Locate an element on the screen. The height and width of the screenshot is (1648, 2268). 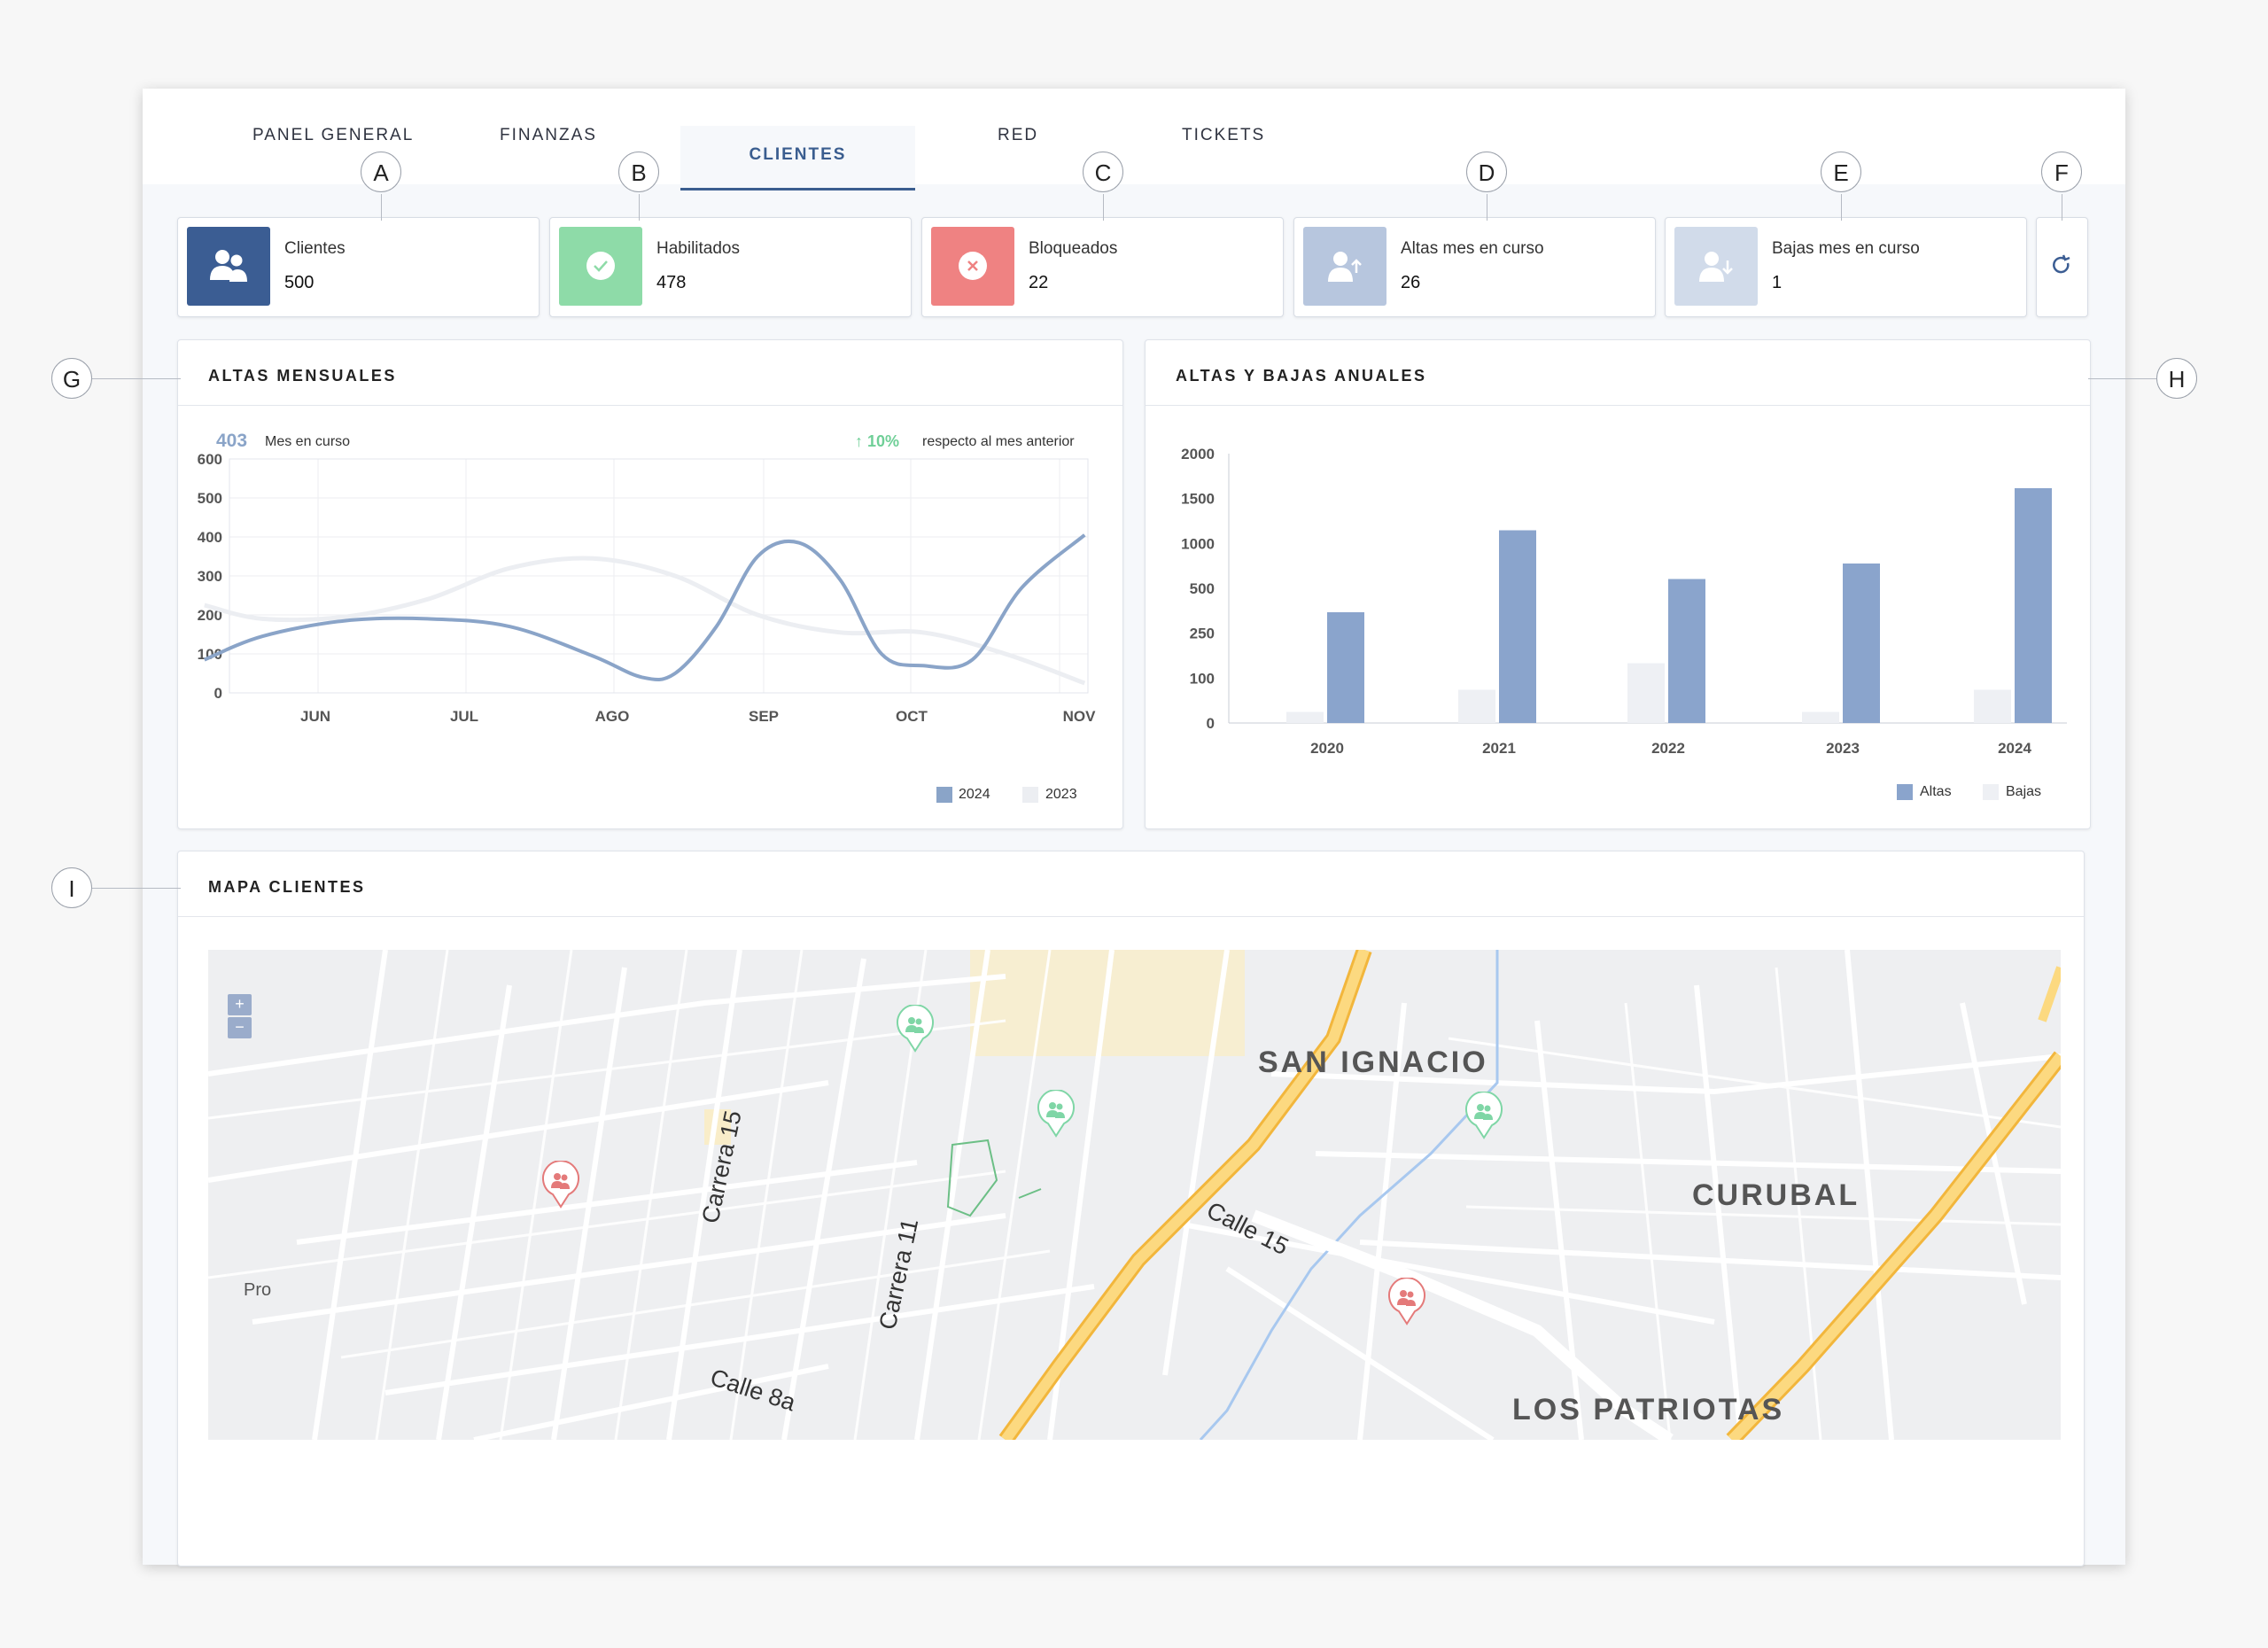
kpi-clientes: Clientes 500 is located at coordinates (358, 267).